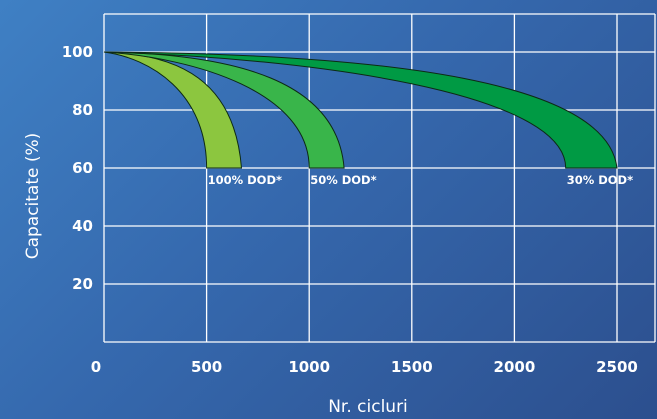  I want to click on x-tick-label: 1000, so click(309, 367).